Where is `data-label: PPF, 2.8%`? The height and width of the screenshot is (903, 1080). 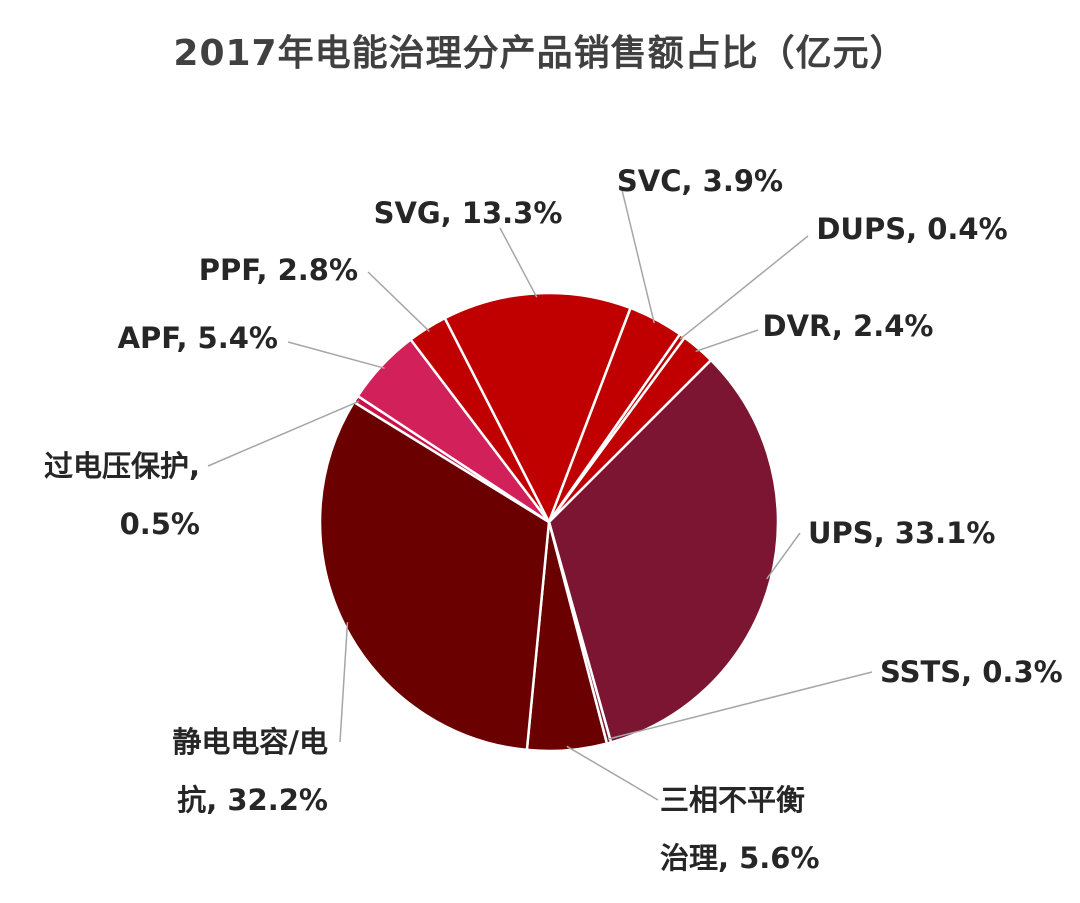 data-label: PPF, 2.8% is located at coordinates (278, 270).